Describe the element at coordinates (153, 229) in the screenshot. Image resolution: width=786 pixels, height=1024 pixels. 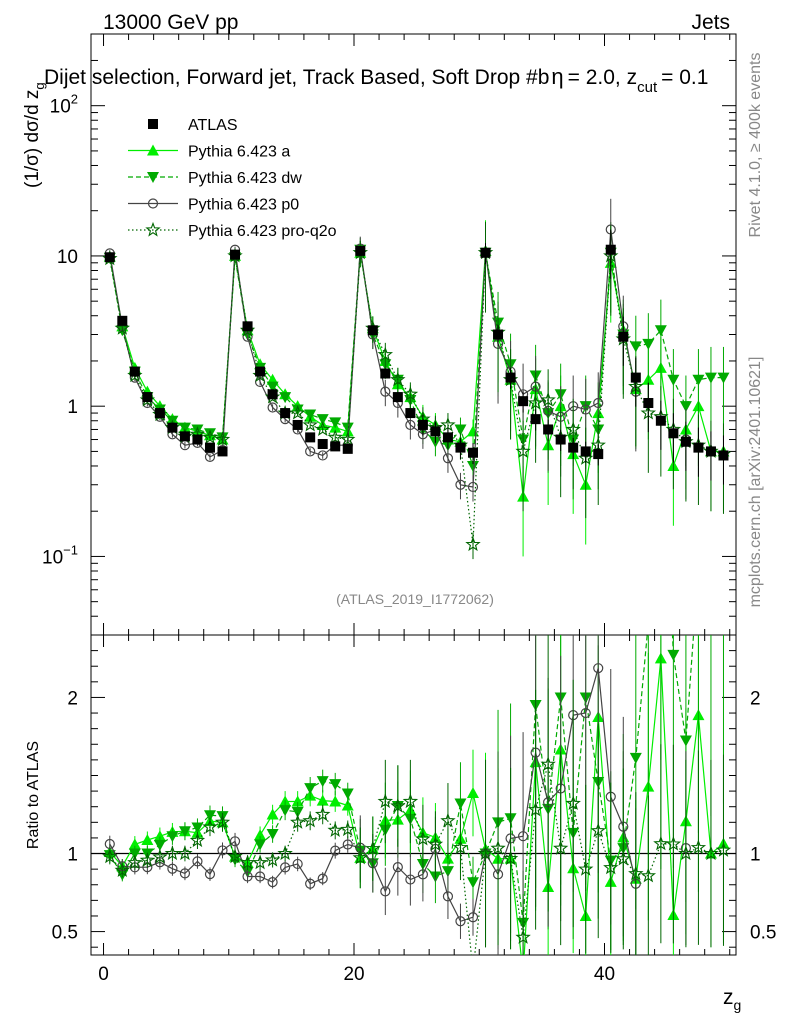
I see `legend-marker-pro` at that location.